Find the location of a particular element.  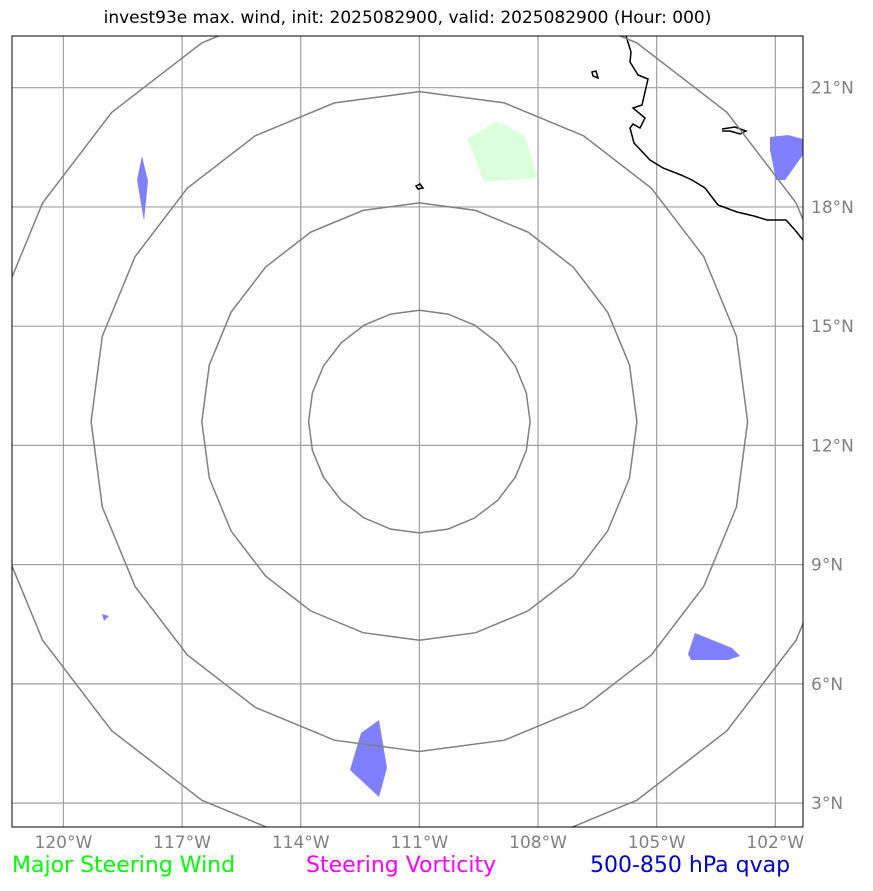

longitude-tick-label: 117°W is located at coordinates (182, 843).